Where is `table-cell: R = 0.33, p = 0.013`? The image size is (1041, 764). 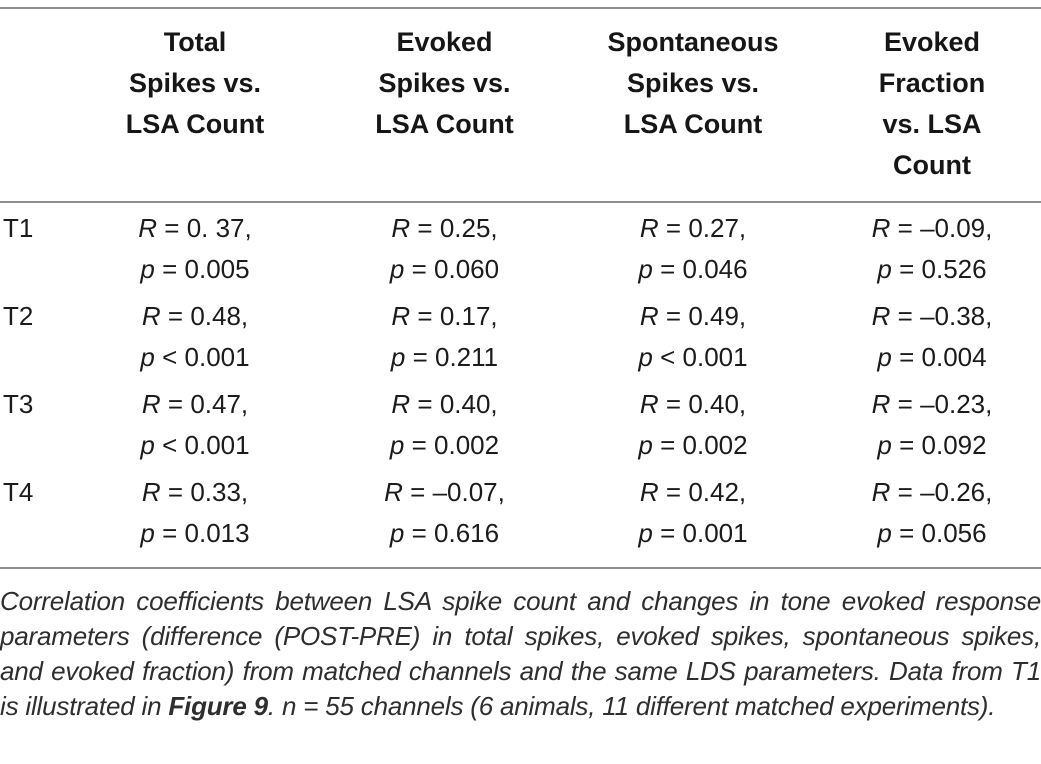 table-cell: R = 0.33, p = 0.013 is located at coordinates (195, 517).